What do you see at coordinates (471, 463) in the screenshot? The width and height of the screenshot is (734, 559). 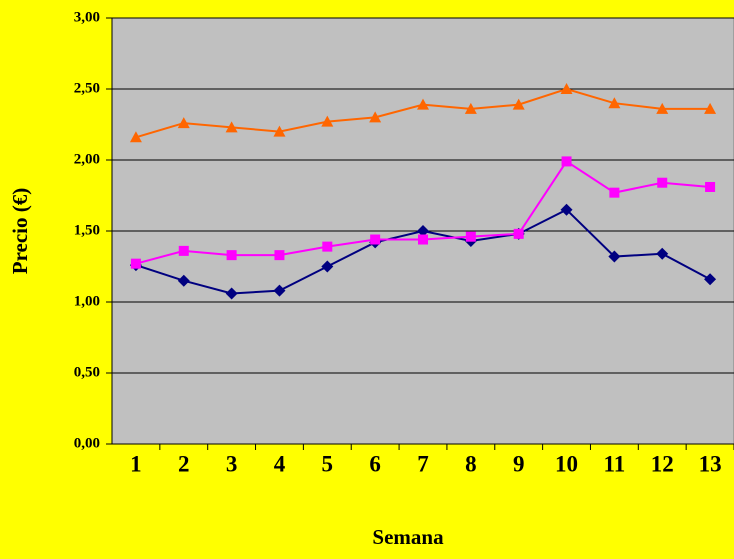 I see `x-tick-label: 8` at bounding box center [471, 463].